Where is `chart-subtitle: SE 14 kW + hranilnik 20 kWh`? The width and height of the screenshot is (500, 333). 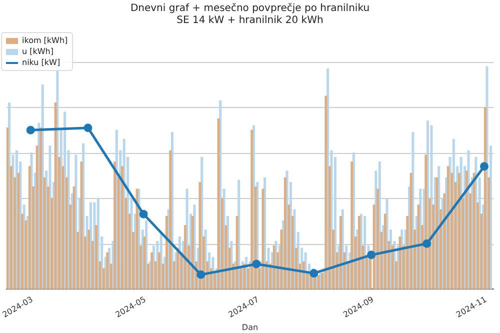 chart-subtitle: SE 14 kW + hranilnik 20 kWh is located at coordinates (250, 21).